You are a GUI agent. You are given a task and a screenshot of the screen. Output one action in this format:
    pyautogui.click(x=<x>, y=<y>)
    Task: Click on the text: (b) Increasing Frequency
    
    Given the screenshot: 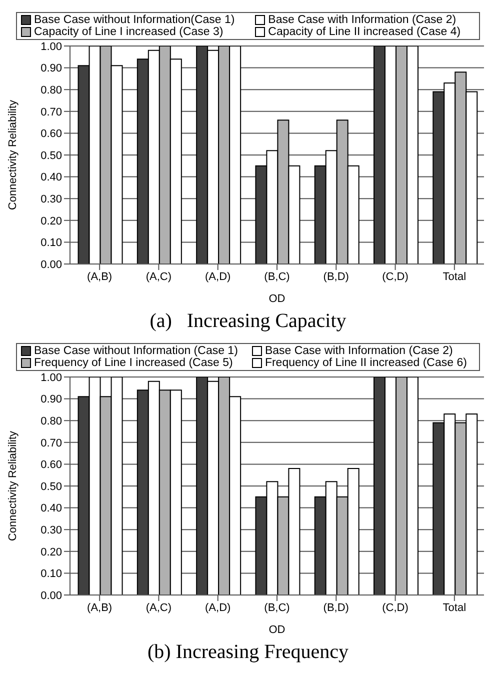 What is the action you would take?
    pyautogui.click(x=248, y=652)
    